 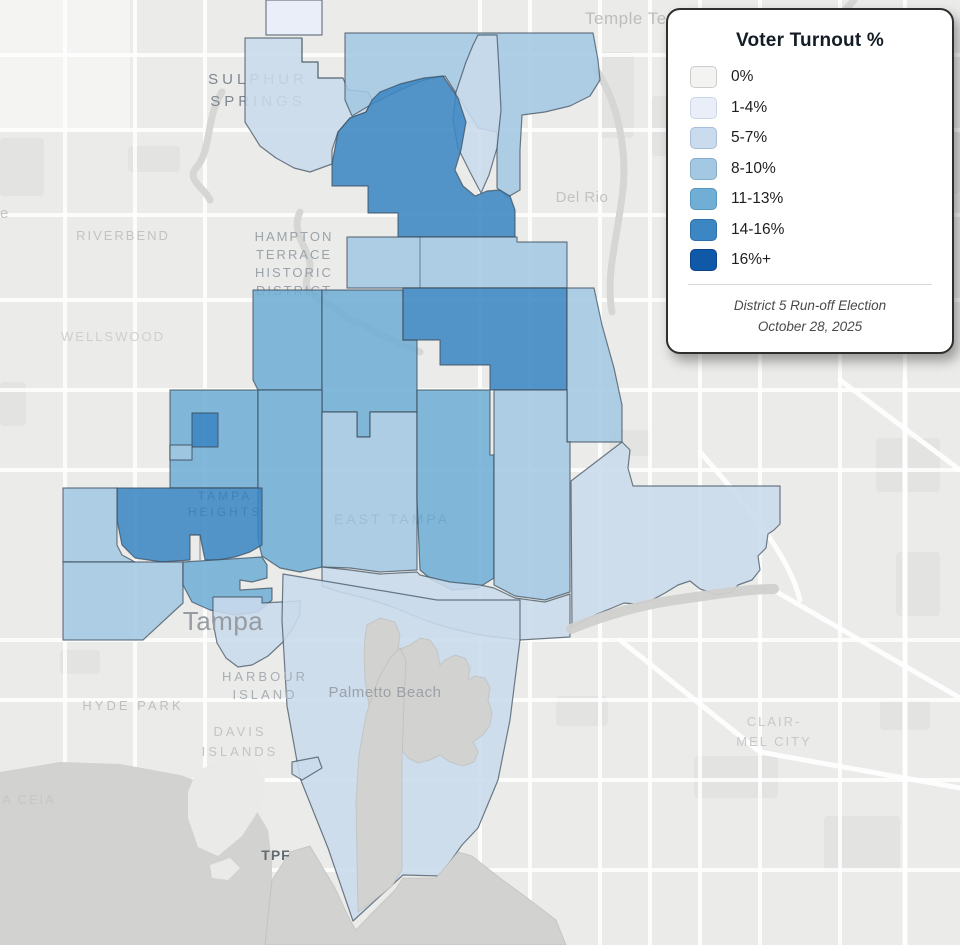 What do you see at coordinates (189, 525) in the screenshot?
I see `precinct-heights-dark` at bounding box center [189, 525].